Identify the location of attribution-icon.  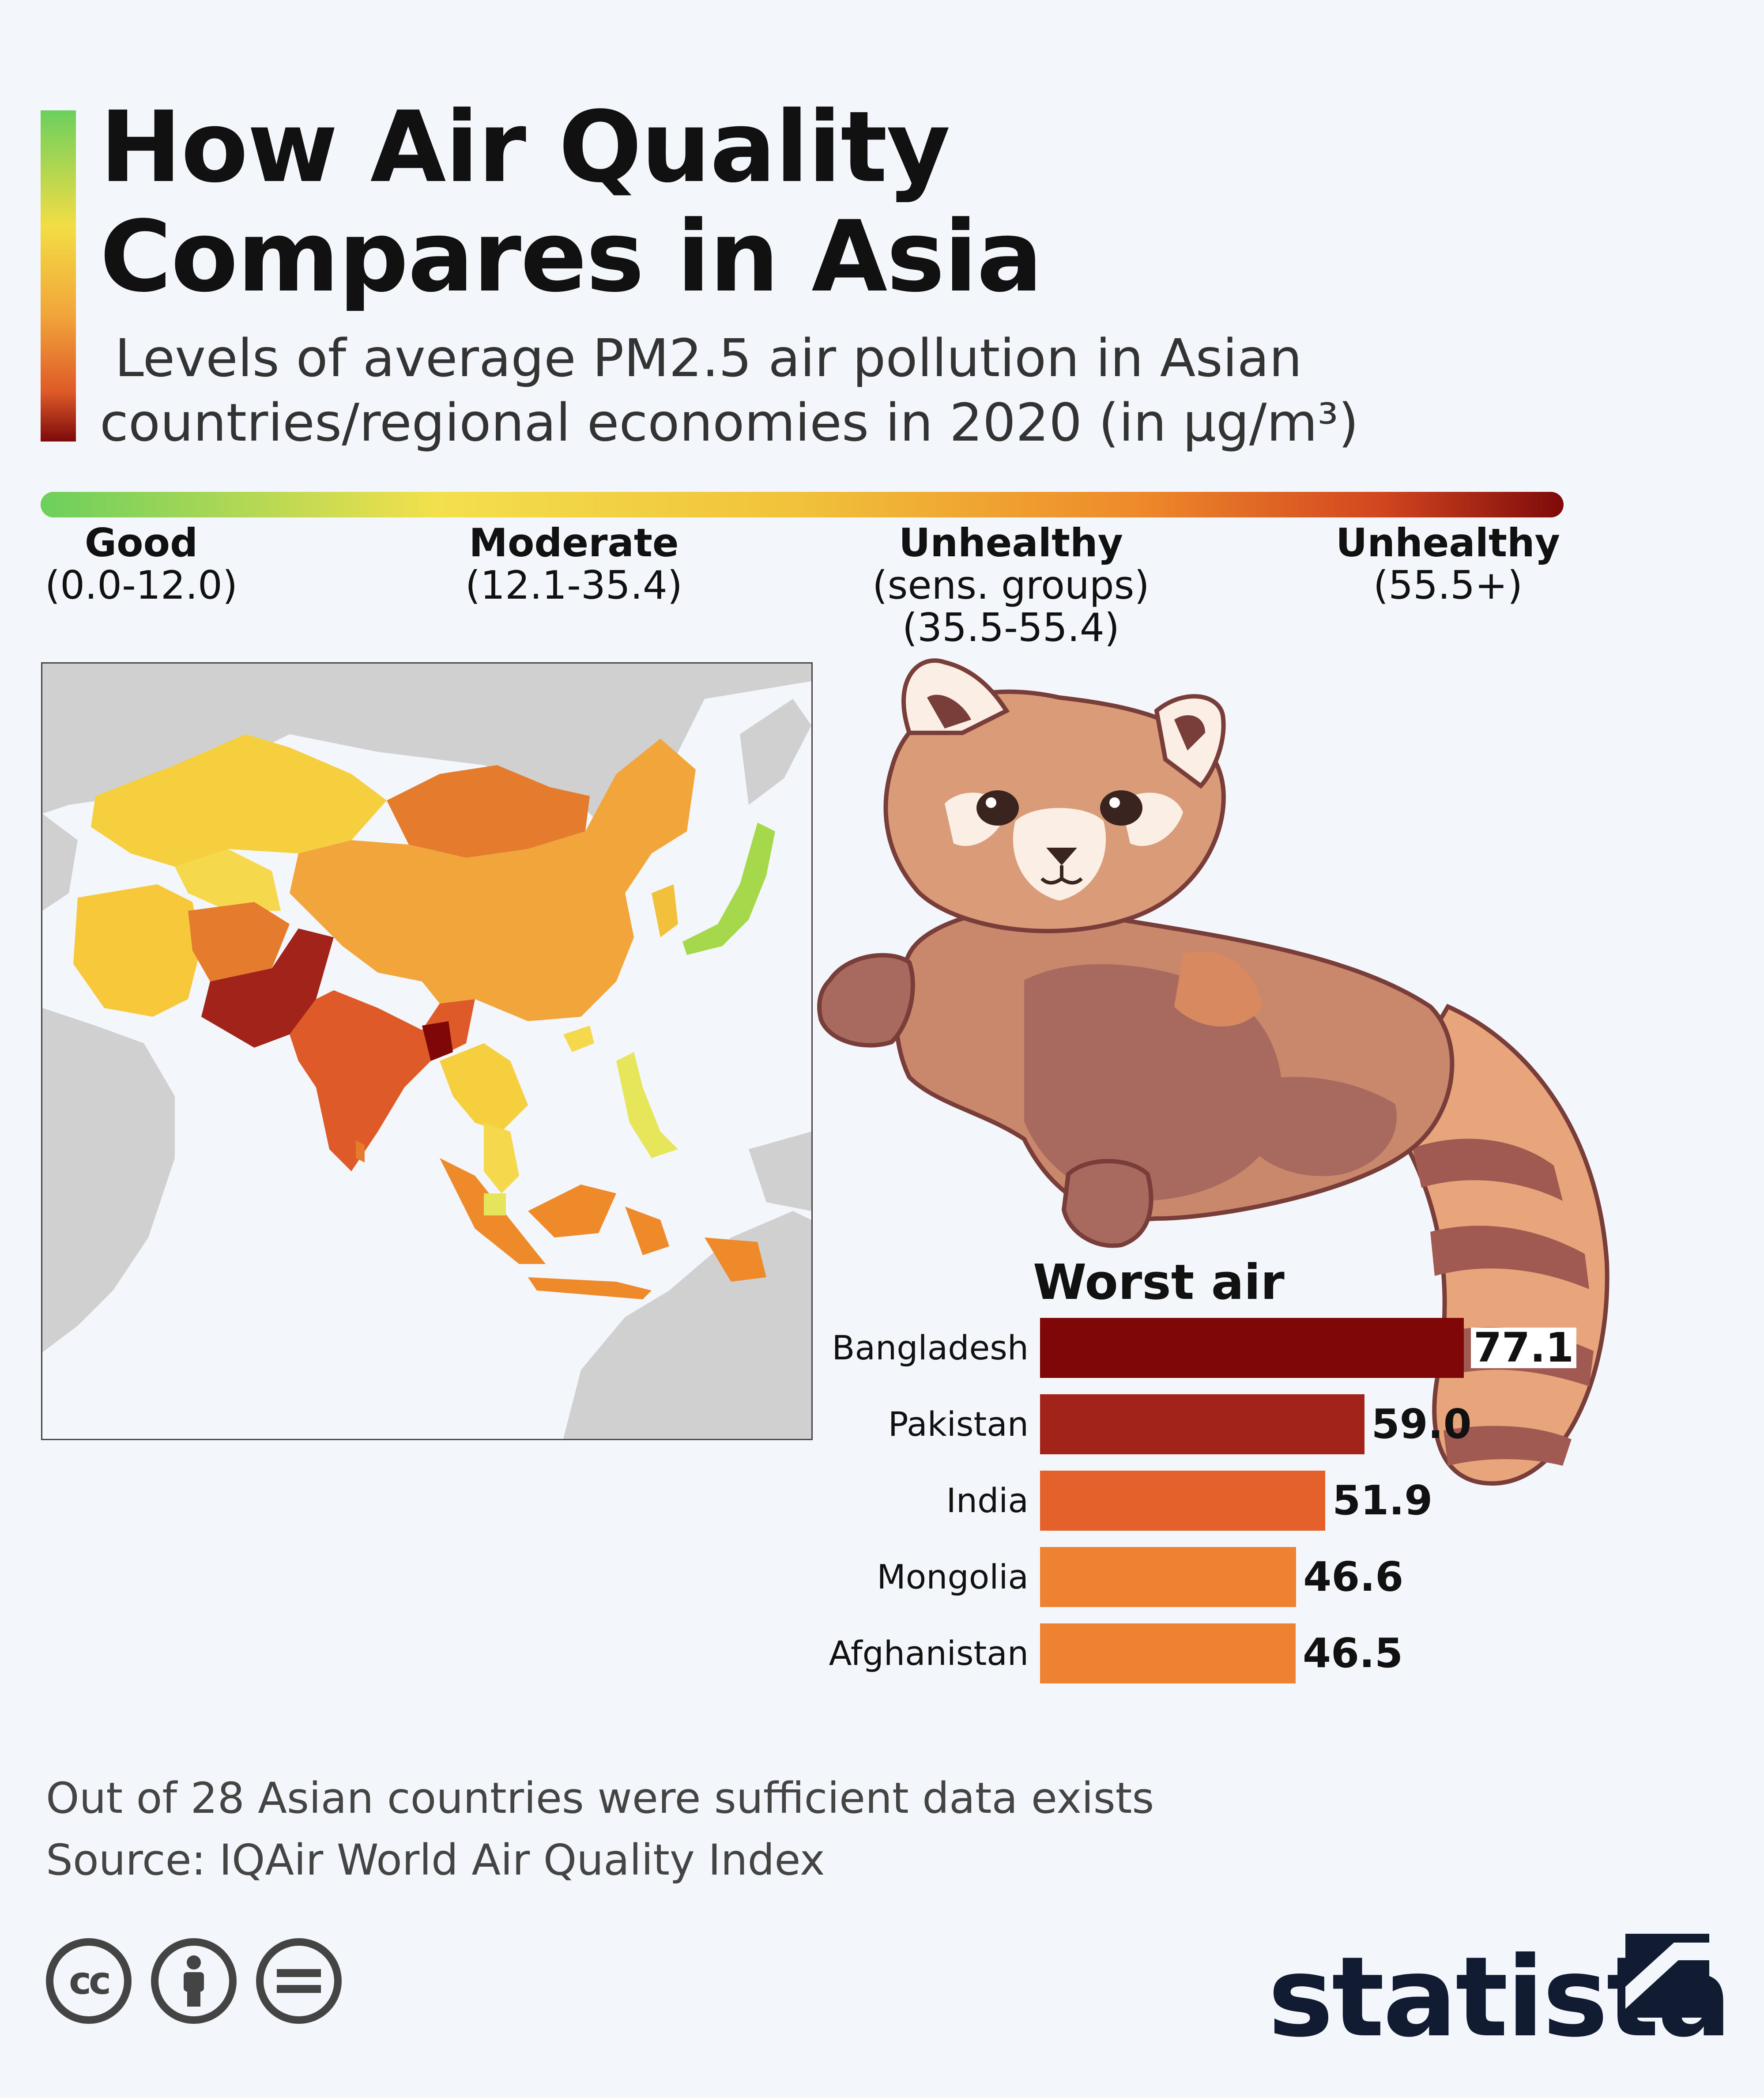
(194, 1981).